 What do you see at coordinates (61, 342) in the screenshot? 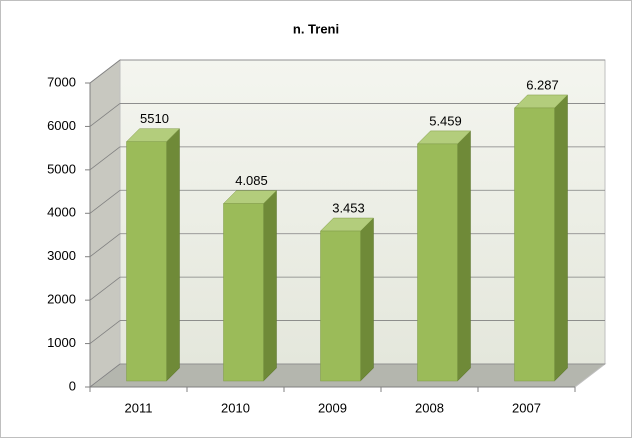
I see `y-tick-label: 1000` at bounding box center [61, 342].